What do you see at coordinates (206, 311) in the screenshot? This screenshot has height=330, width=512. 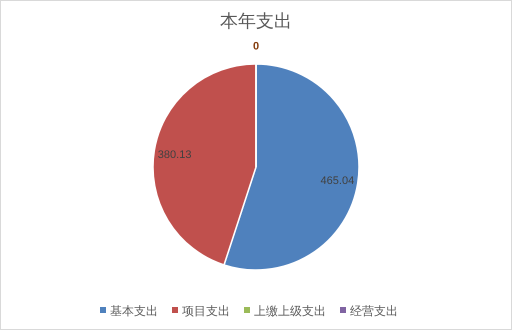 I see `legend-label: 项目支出` at bounding box center [206, 311].